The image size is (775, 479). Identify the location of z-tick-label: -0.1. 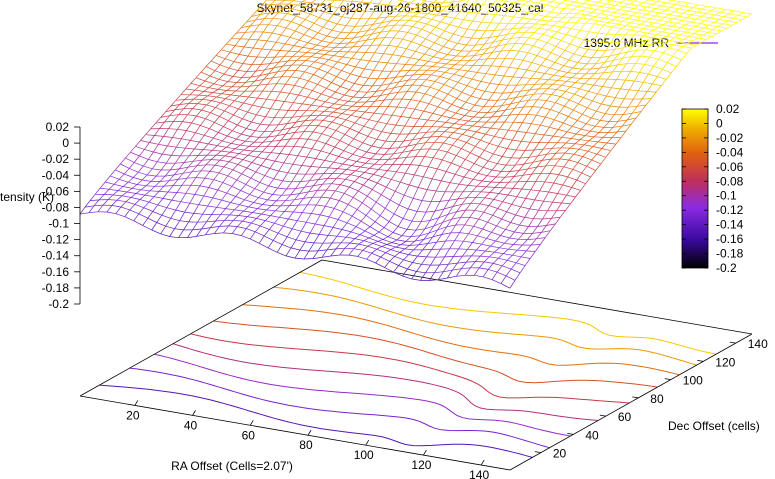
(58, 224).